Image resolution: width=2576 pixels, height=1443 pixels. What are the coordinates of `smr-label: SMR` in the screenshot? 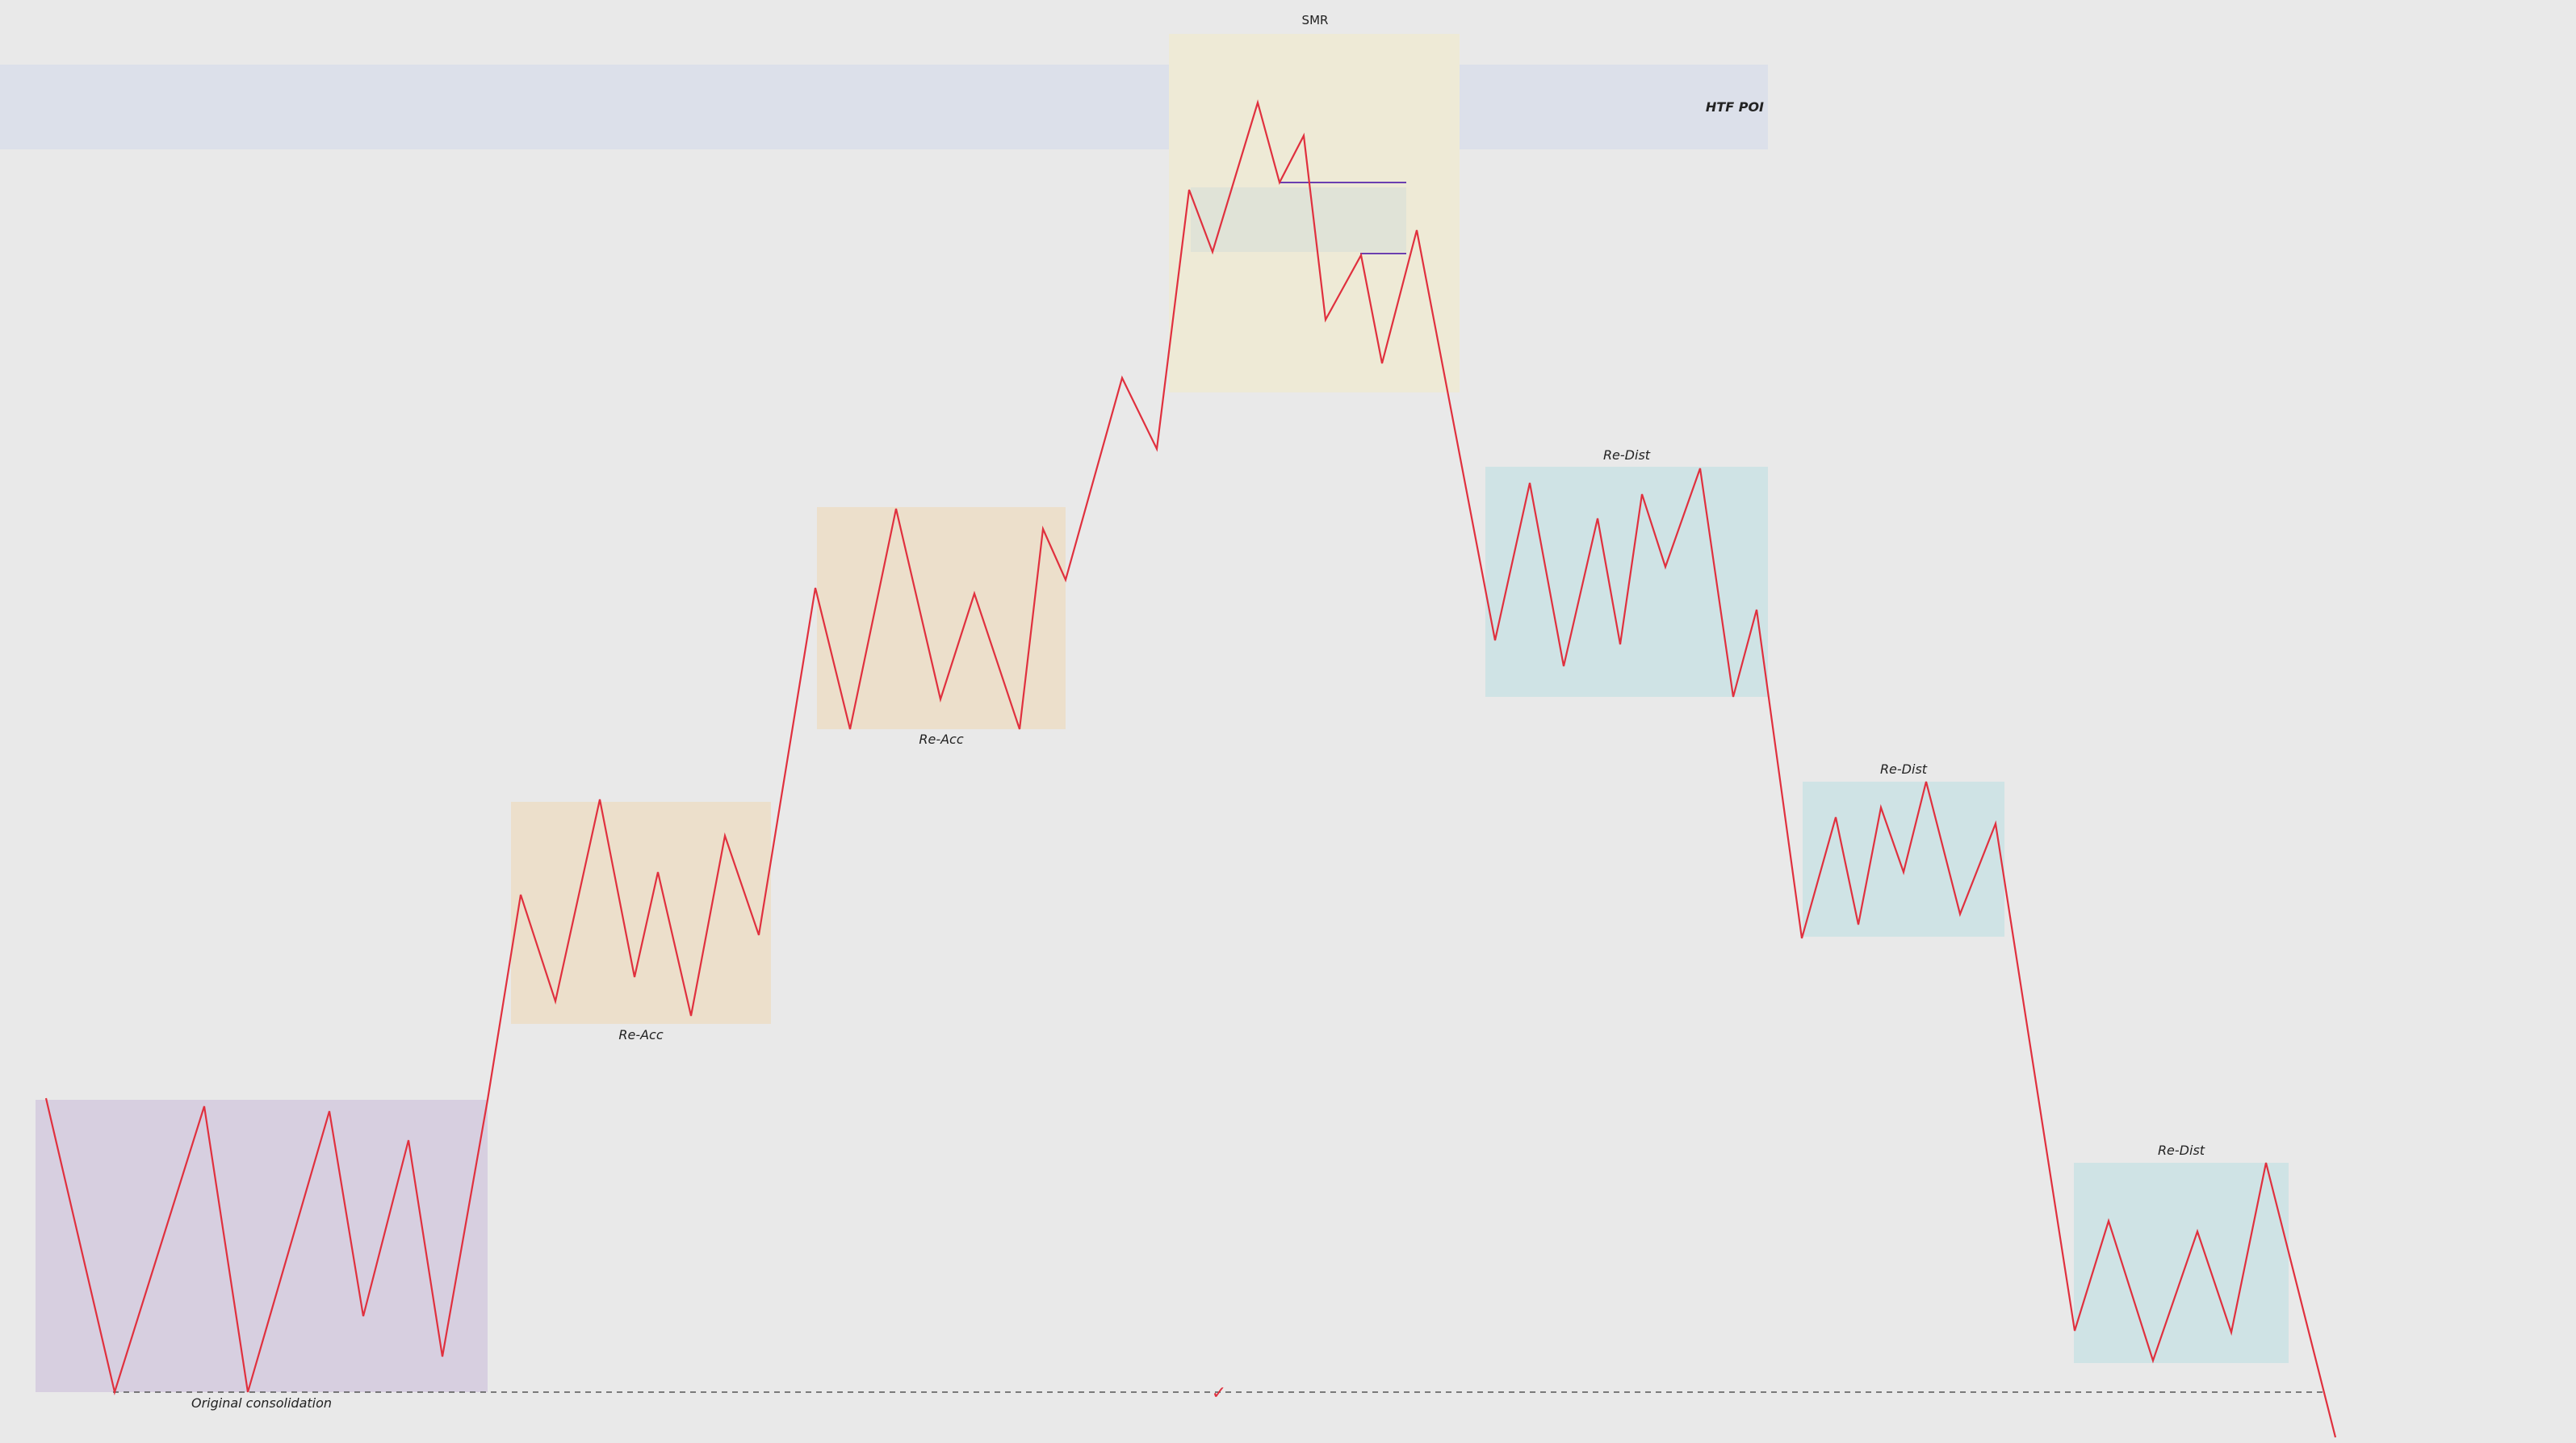 It's located at (1315, 20).